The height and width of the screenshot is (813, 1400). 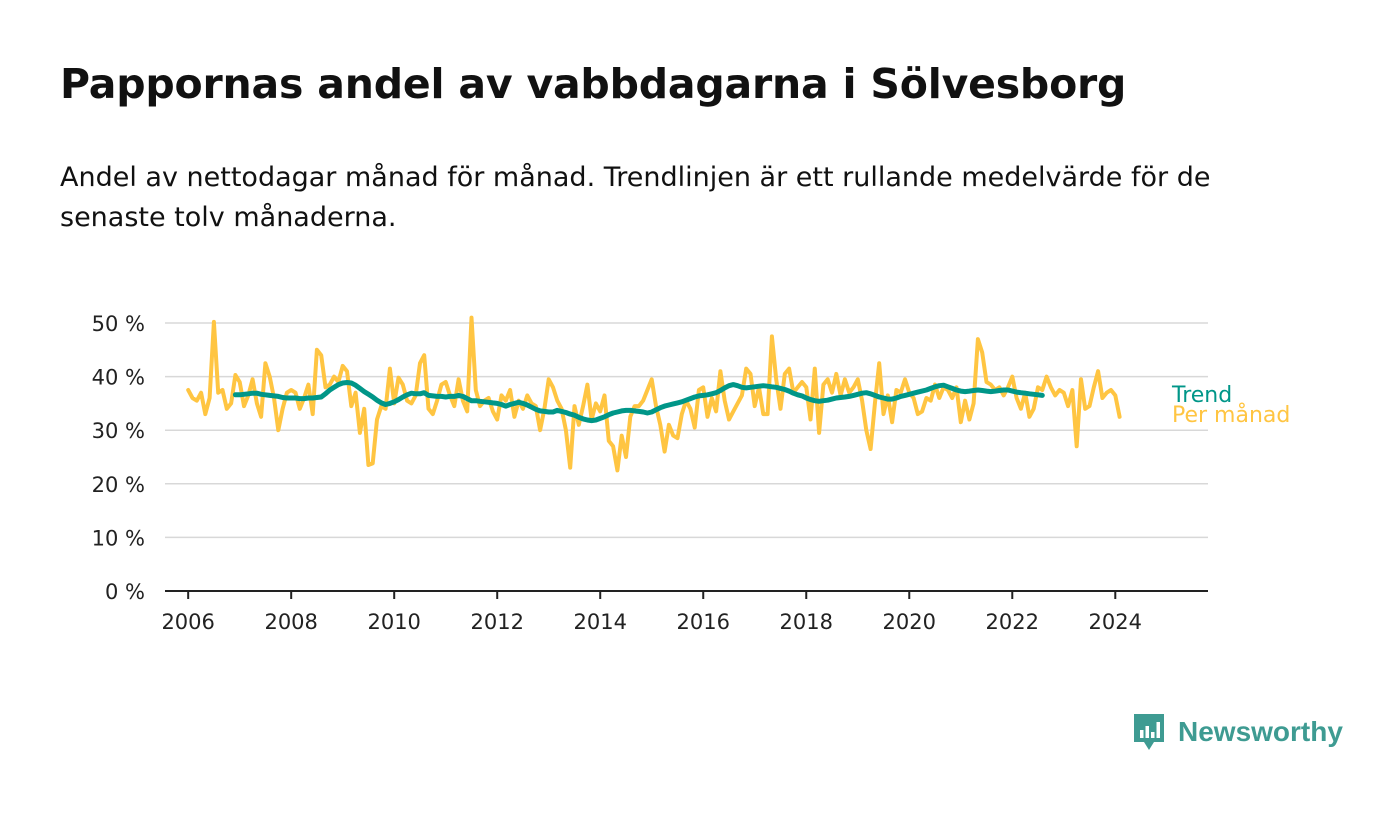 What do you see at coordinates (703, 622) in the screenshot?
I see `x-tick-label-2016: 2016` at bounding box center [703, 622].